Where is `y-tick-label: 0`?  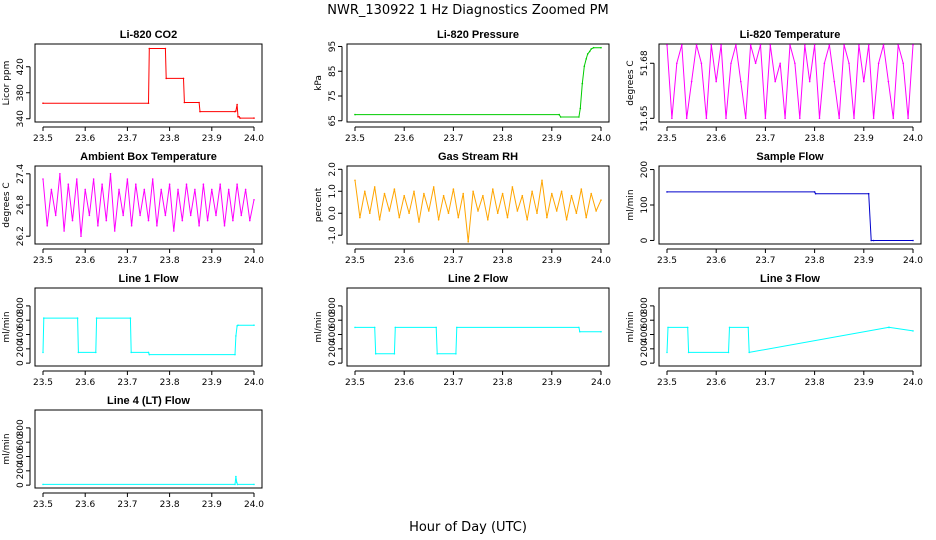 y-tick-label: 0 is located at coordinates (333, 363).